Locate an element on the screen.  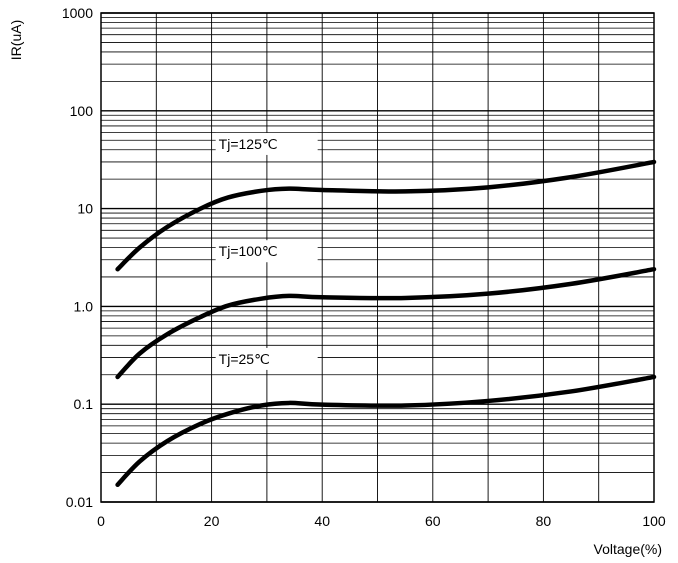
x-axis-title: Voltage(%) is located at coordinates (628, 549).